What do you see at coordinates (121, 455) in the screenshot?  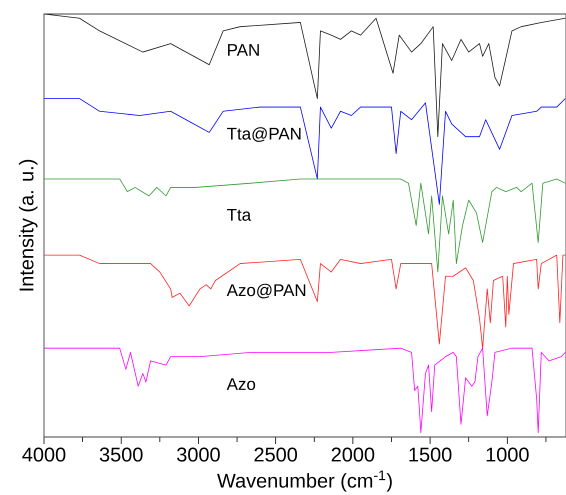 I see `x-tick-label: 3500` at bounding box center [121, 455].